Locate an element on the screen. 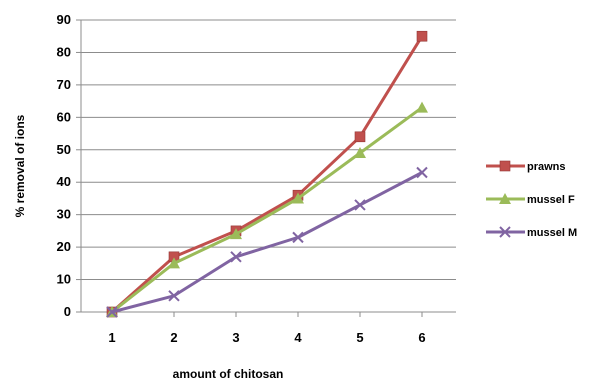  y-tick-label: 10 is located at coordinates (64, 279).